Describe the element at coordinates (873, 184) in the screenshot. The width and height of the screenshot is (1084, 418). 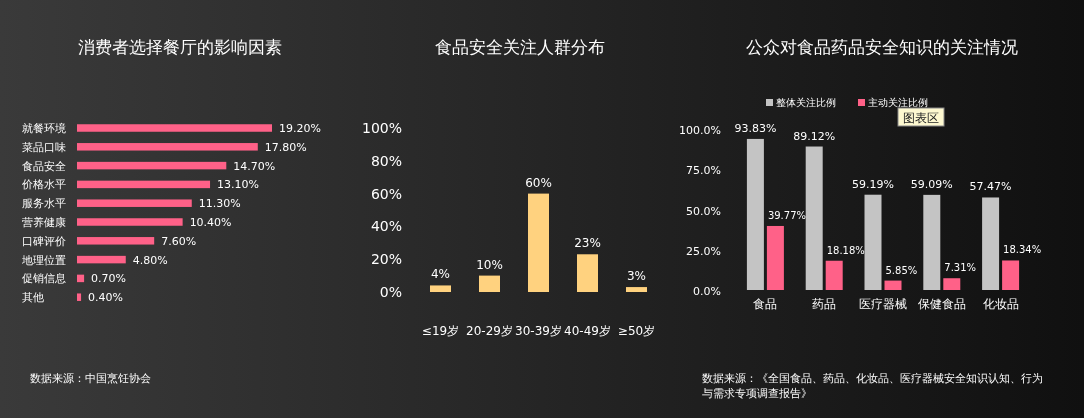
I see `data-label: 59.19%` at that location.